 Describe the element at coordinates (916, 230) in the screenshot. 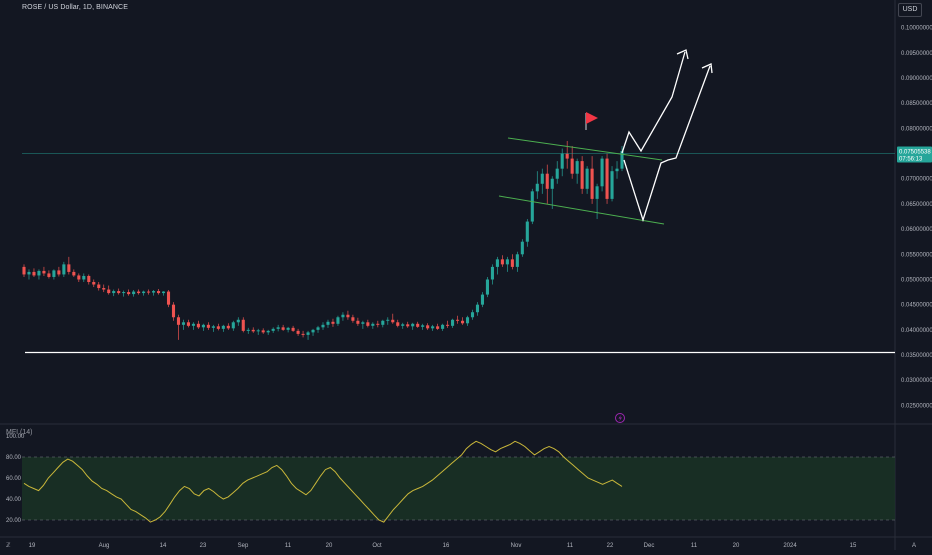

I see `price-axis-tick: 0.06000000` at that location.